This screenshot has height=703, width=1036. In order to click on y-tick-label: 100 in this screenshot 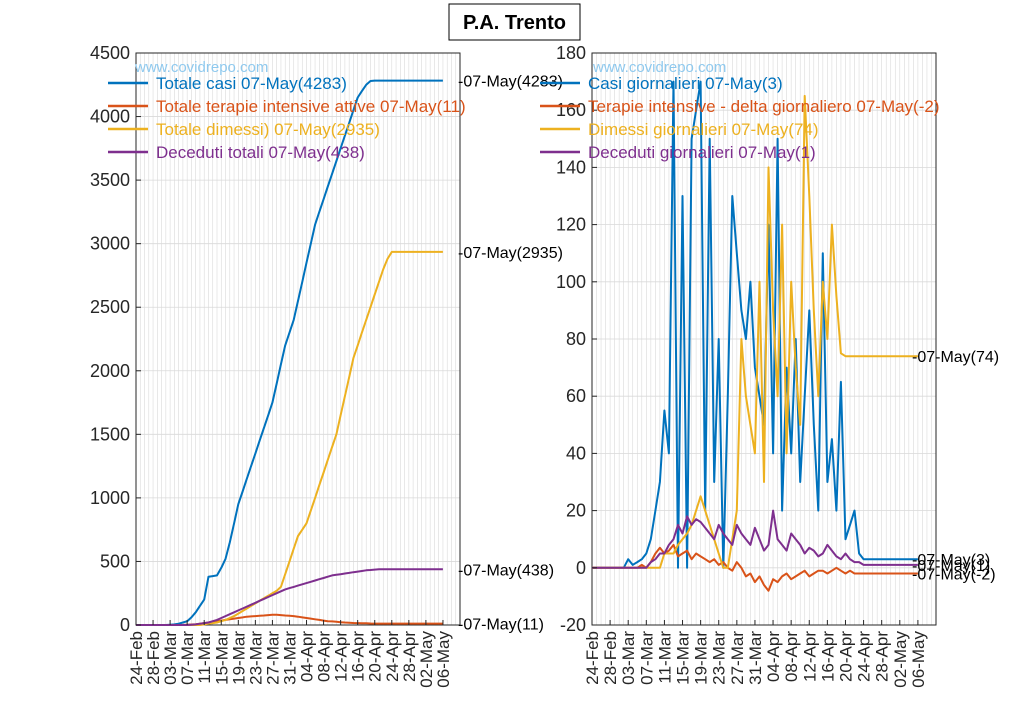, I will do `click(571, 282)`.